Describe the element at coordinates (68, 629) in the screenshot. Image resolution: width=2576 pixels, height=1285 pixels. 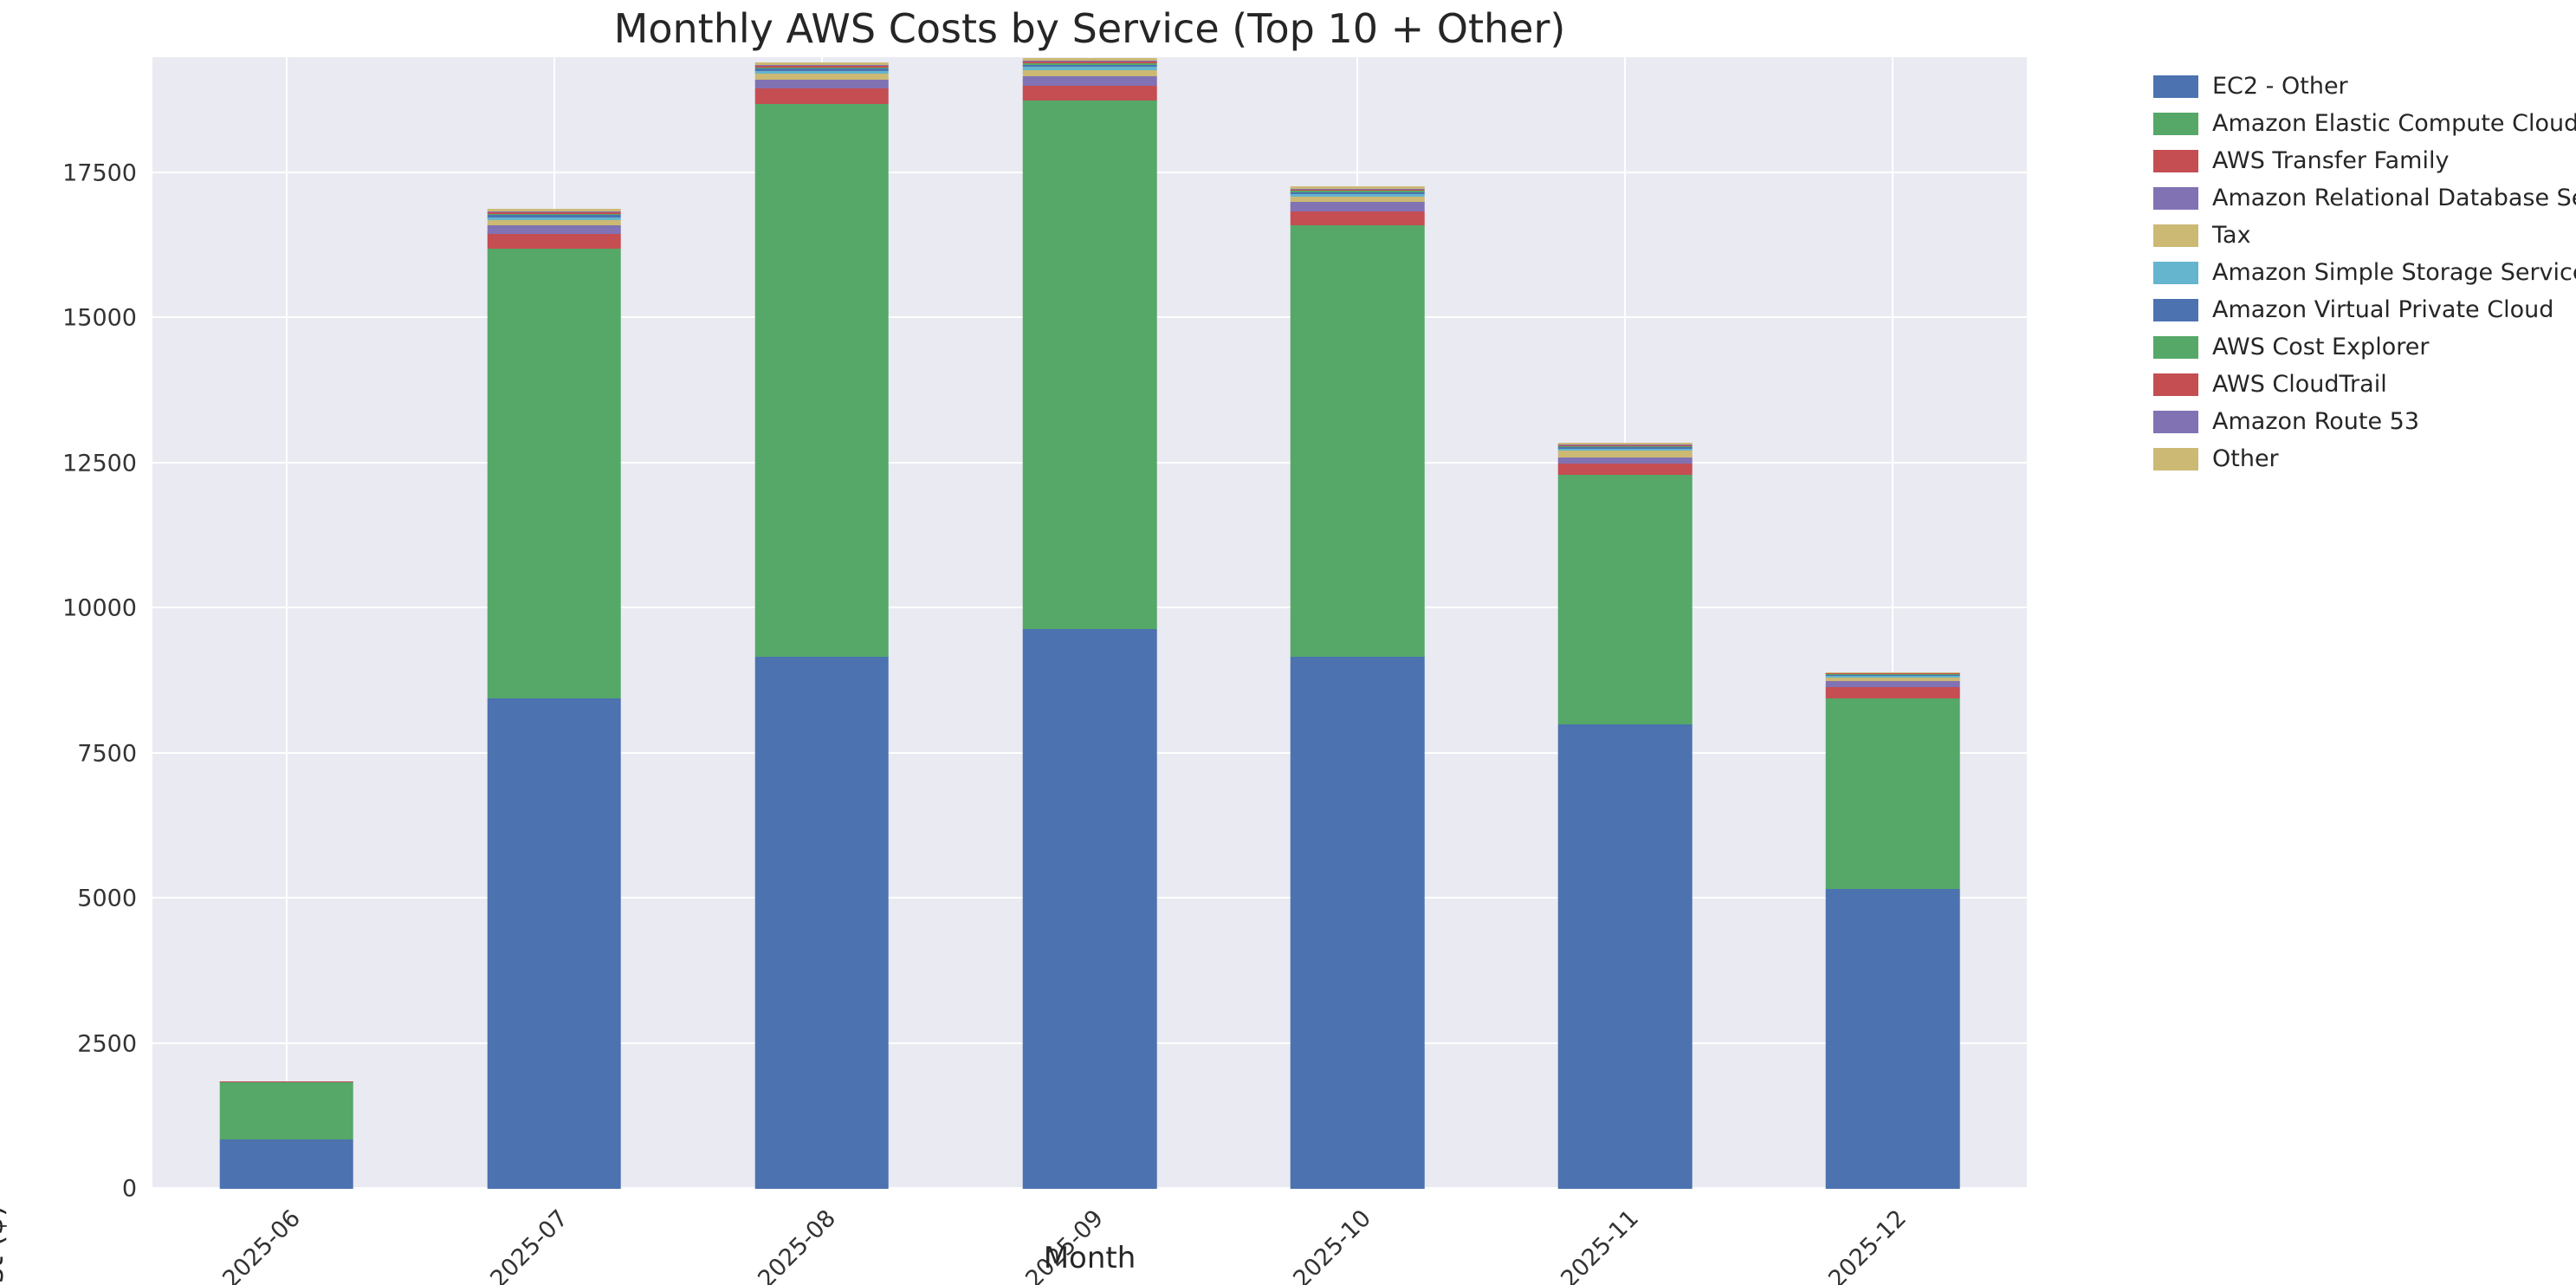
I see `y-axis-tick-labels: 0 2500 5000 7500 10000 12500 15000 17500` at that location.